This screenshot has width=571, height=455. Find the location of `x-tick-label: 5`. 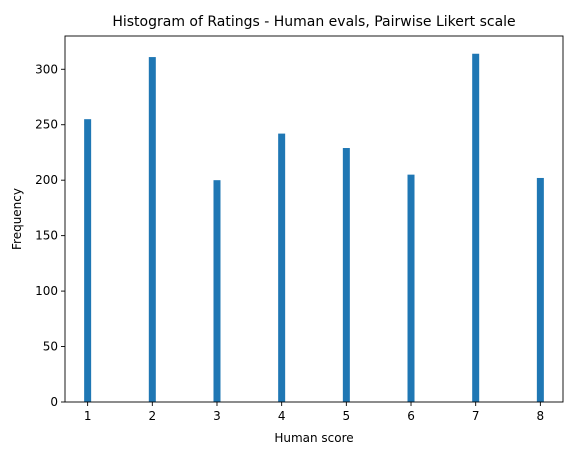

x-tick-label: 5 is located at coordinates (347, 416).